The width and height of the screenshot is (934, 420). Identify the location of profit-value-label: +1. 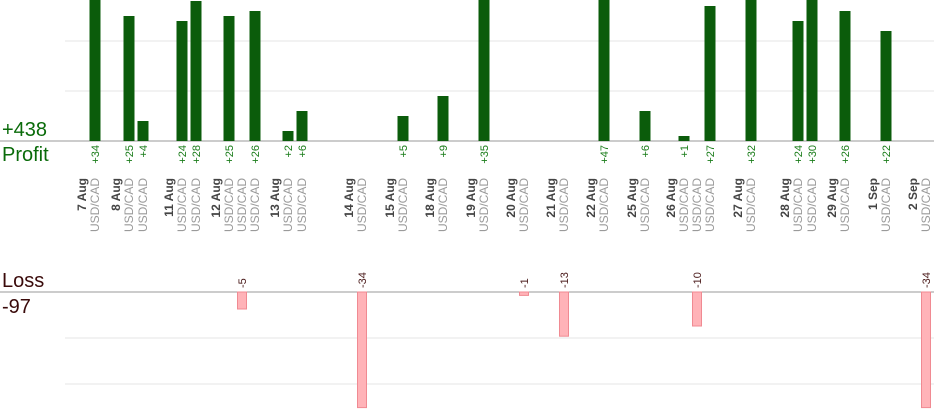
(685, 151).